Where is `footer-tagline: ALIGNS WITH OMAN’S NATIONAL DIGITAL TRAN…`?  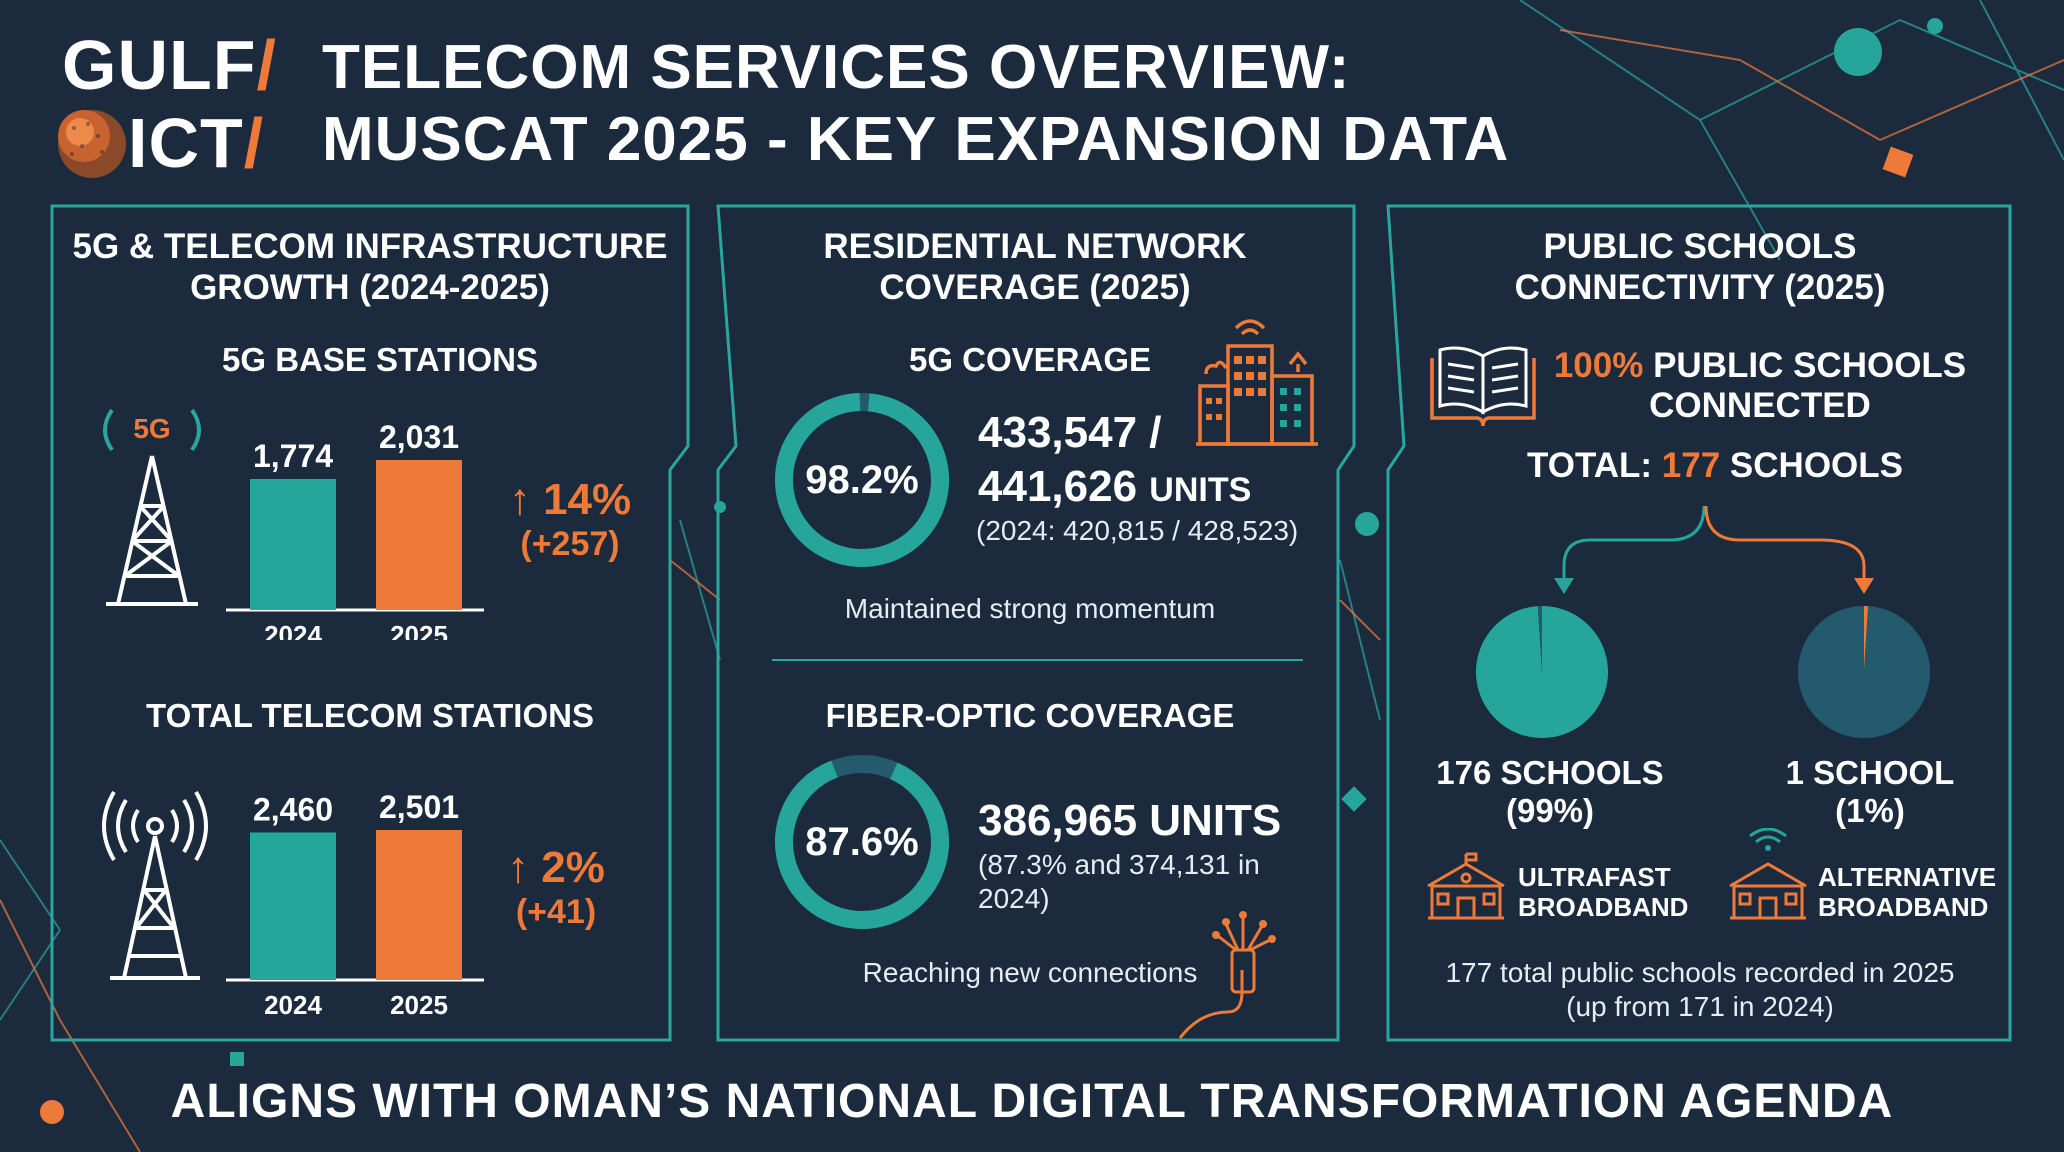 footer-tagline: ALIGNS WITH OMAN’S NATIONAL DIGITAL TRAN… is located at coordinates (1032, 1101).